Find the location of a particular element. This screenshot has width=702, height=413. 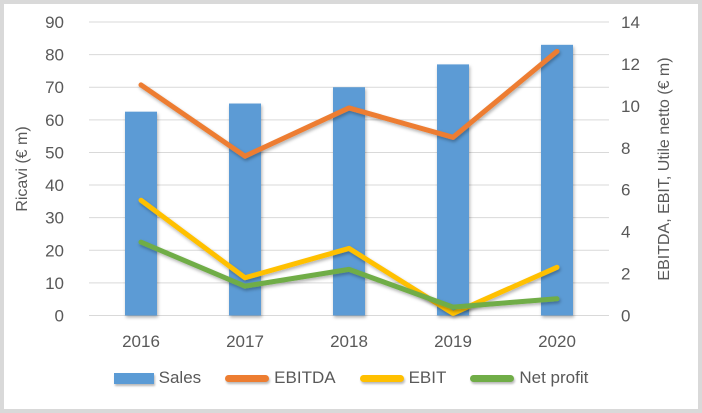

legend-item-net-profit: Net profit is located at coordinates (529, 378).